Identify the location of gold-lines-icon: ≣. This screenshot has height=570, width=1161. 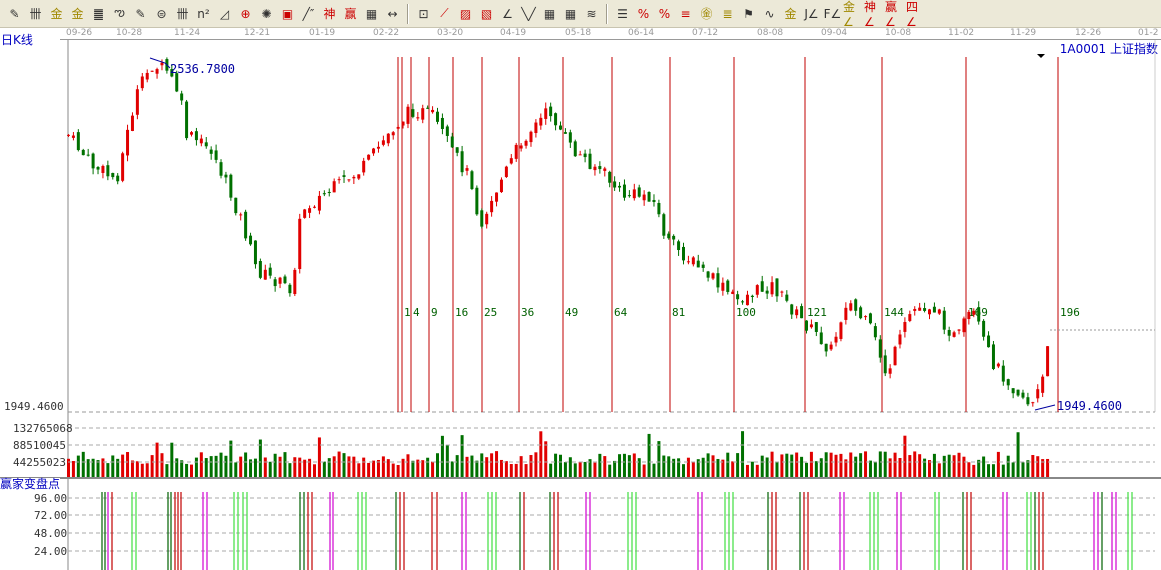
(727, 13).